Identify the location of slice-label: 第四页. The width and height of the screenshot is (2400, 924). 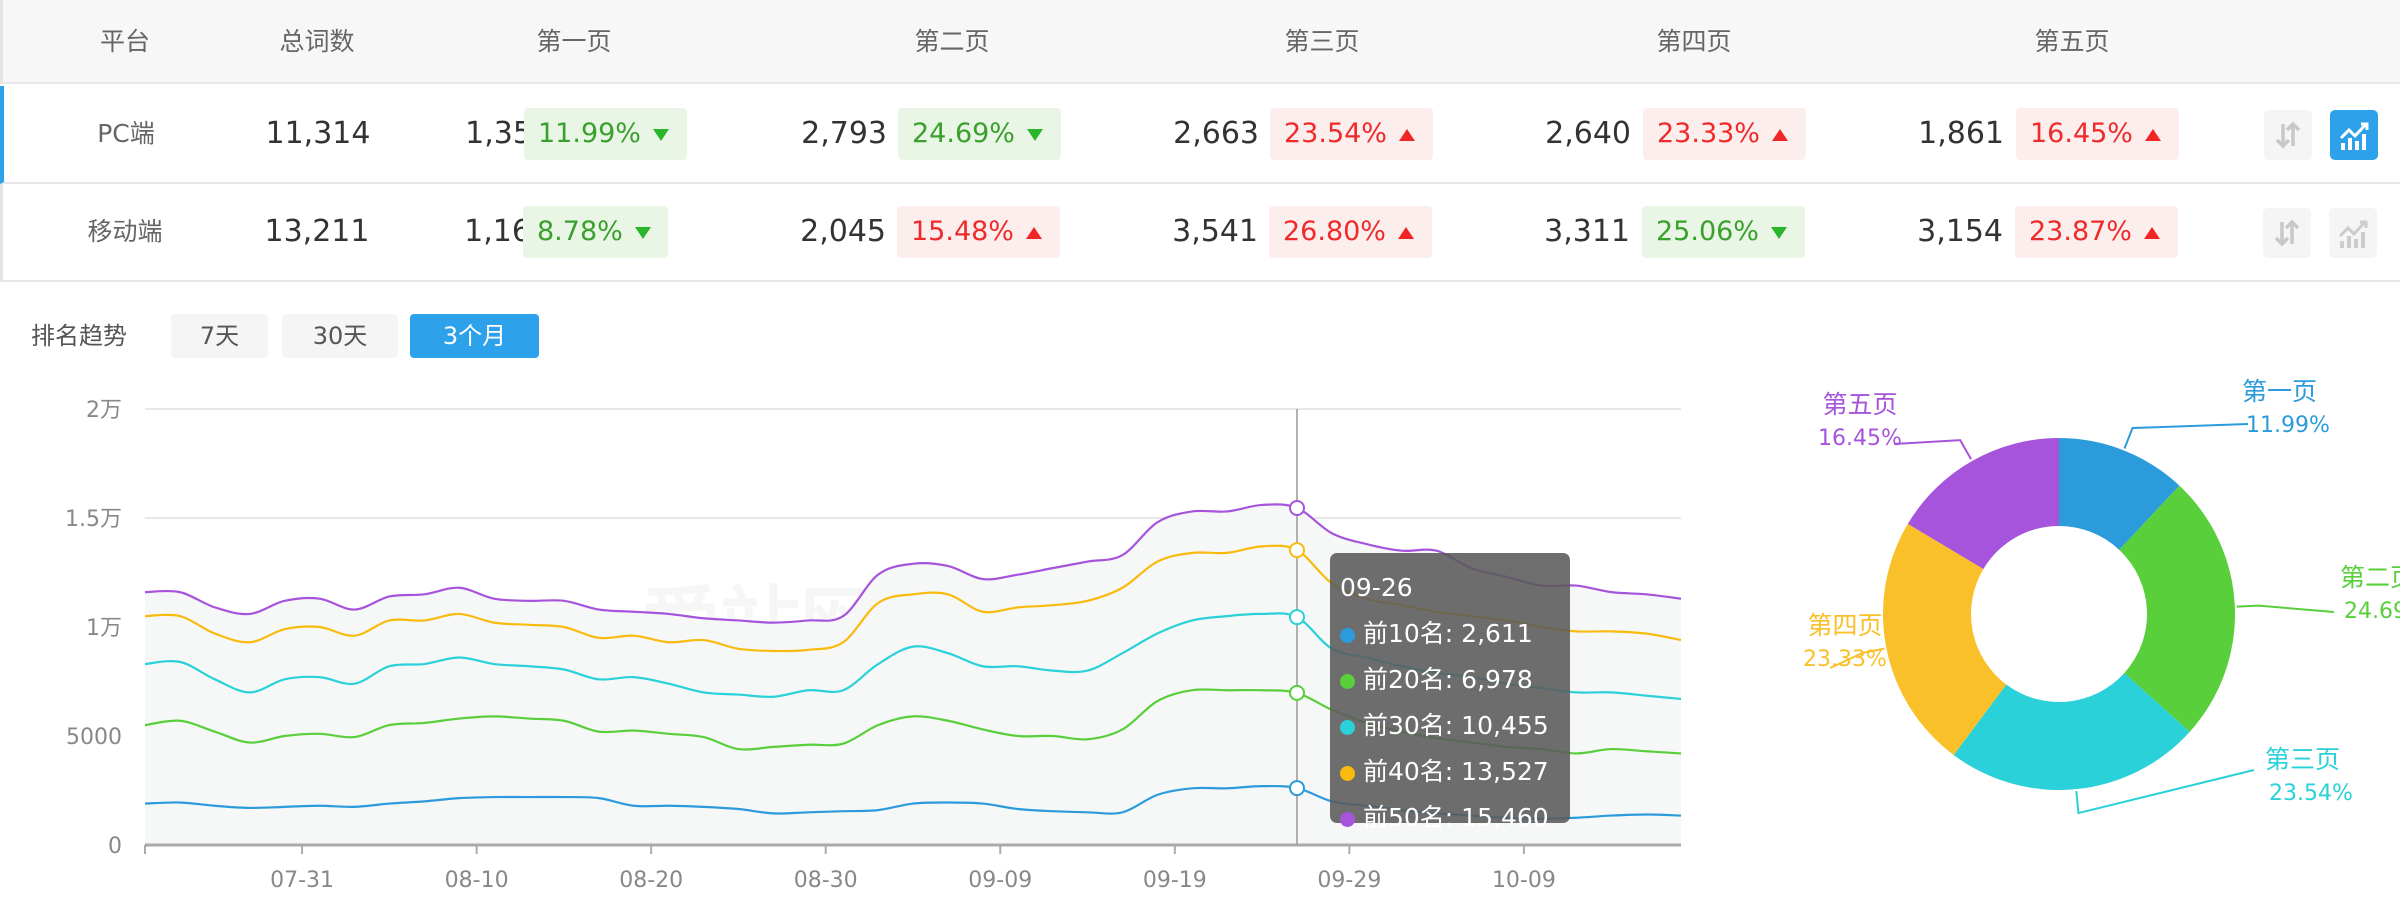
(1844, 625).